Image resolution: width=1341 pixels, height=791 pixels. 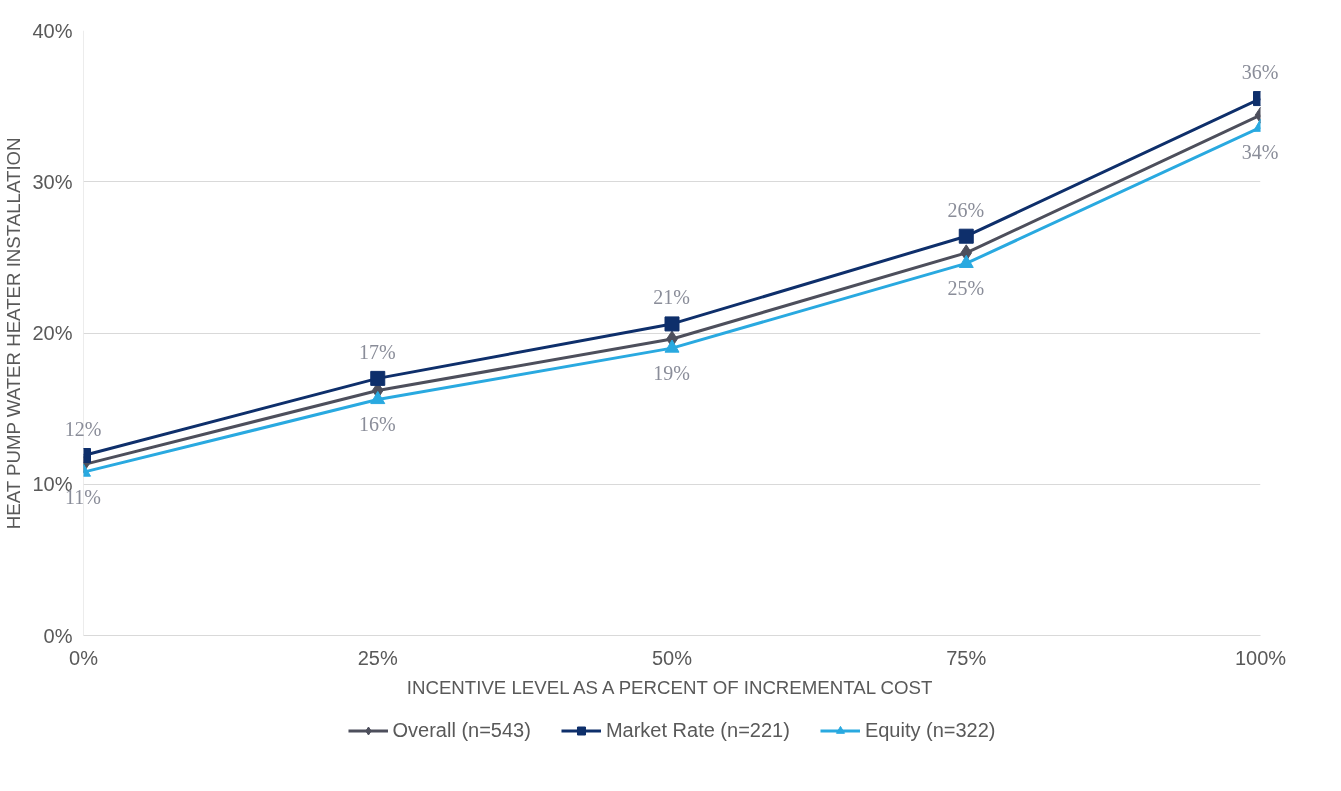 I want to click on data-label: 19%, so click(x=671, y=373).